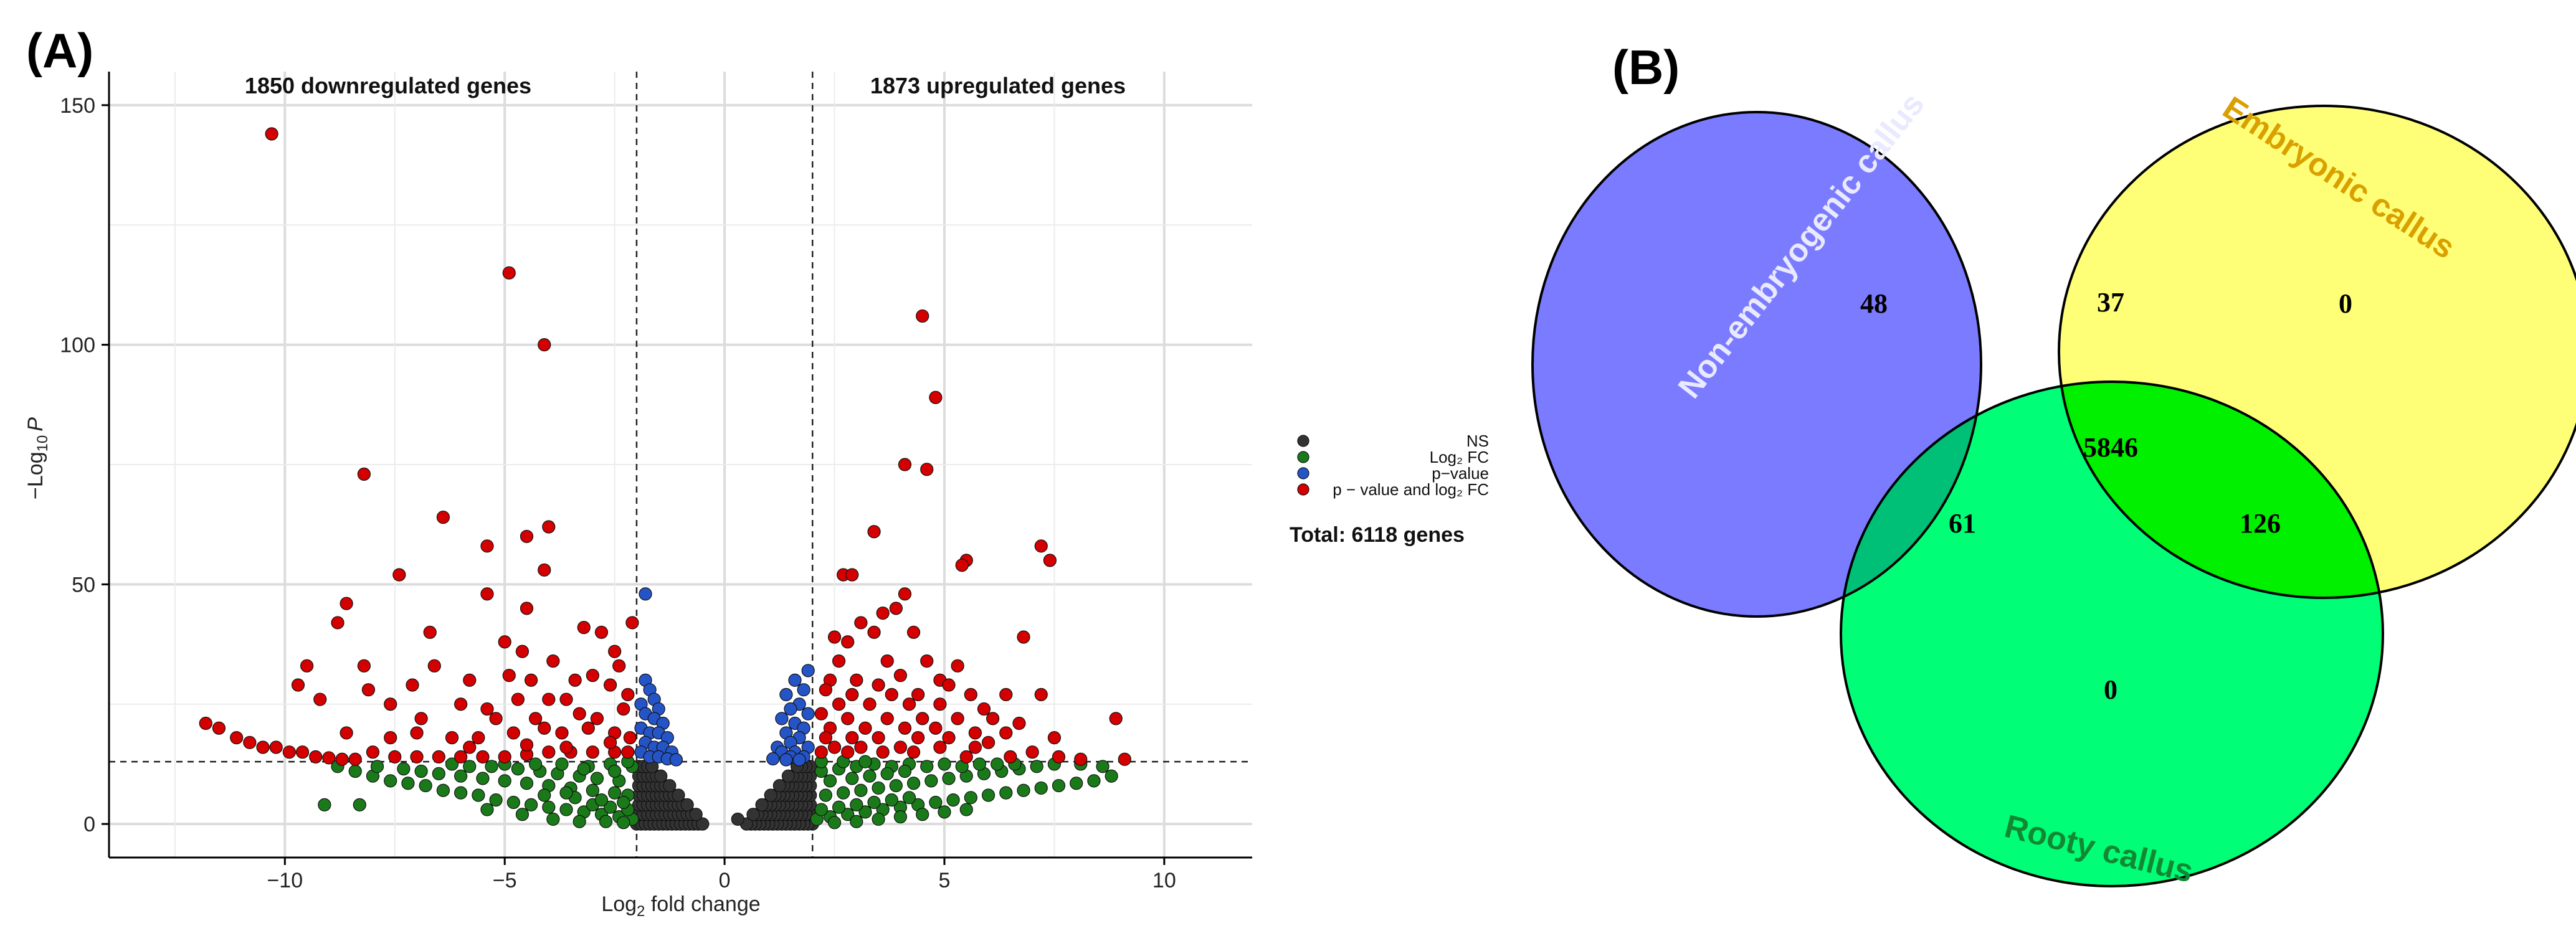 The image size is (2576, 931). I want to click on venn-count-non-embryogenic-rooty: 61, so click(1962, 524).